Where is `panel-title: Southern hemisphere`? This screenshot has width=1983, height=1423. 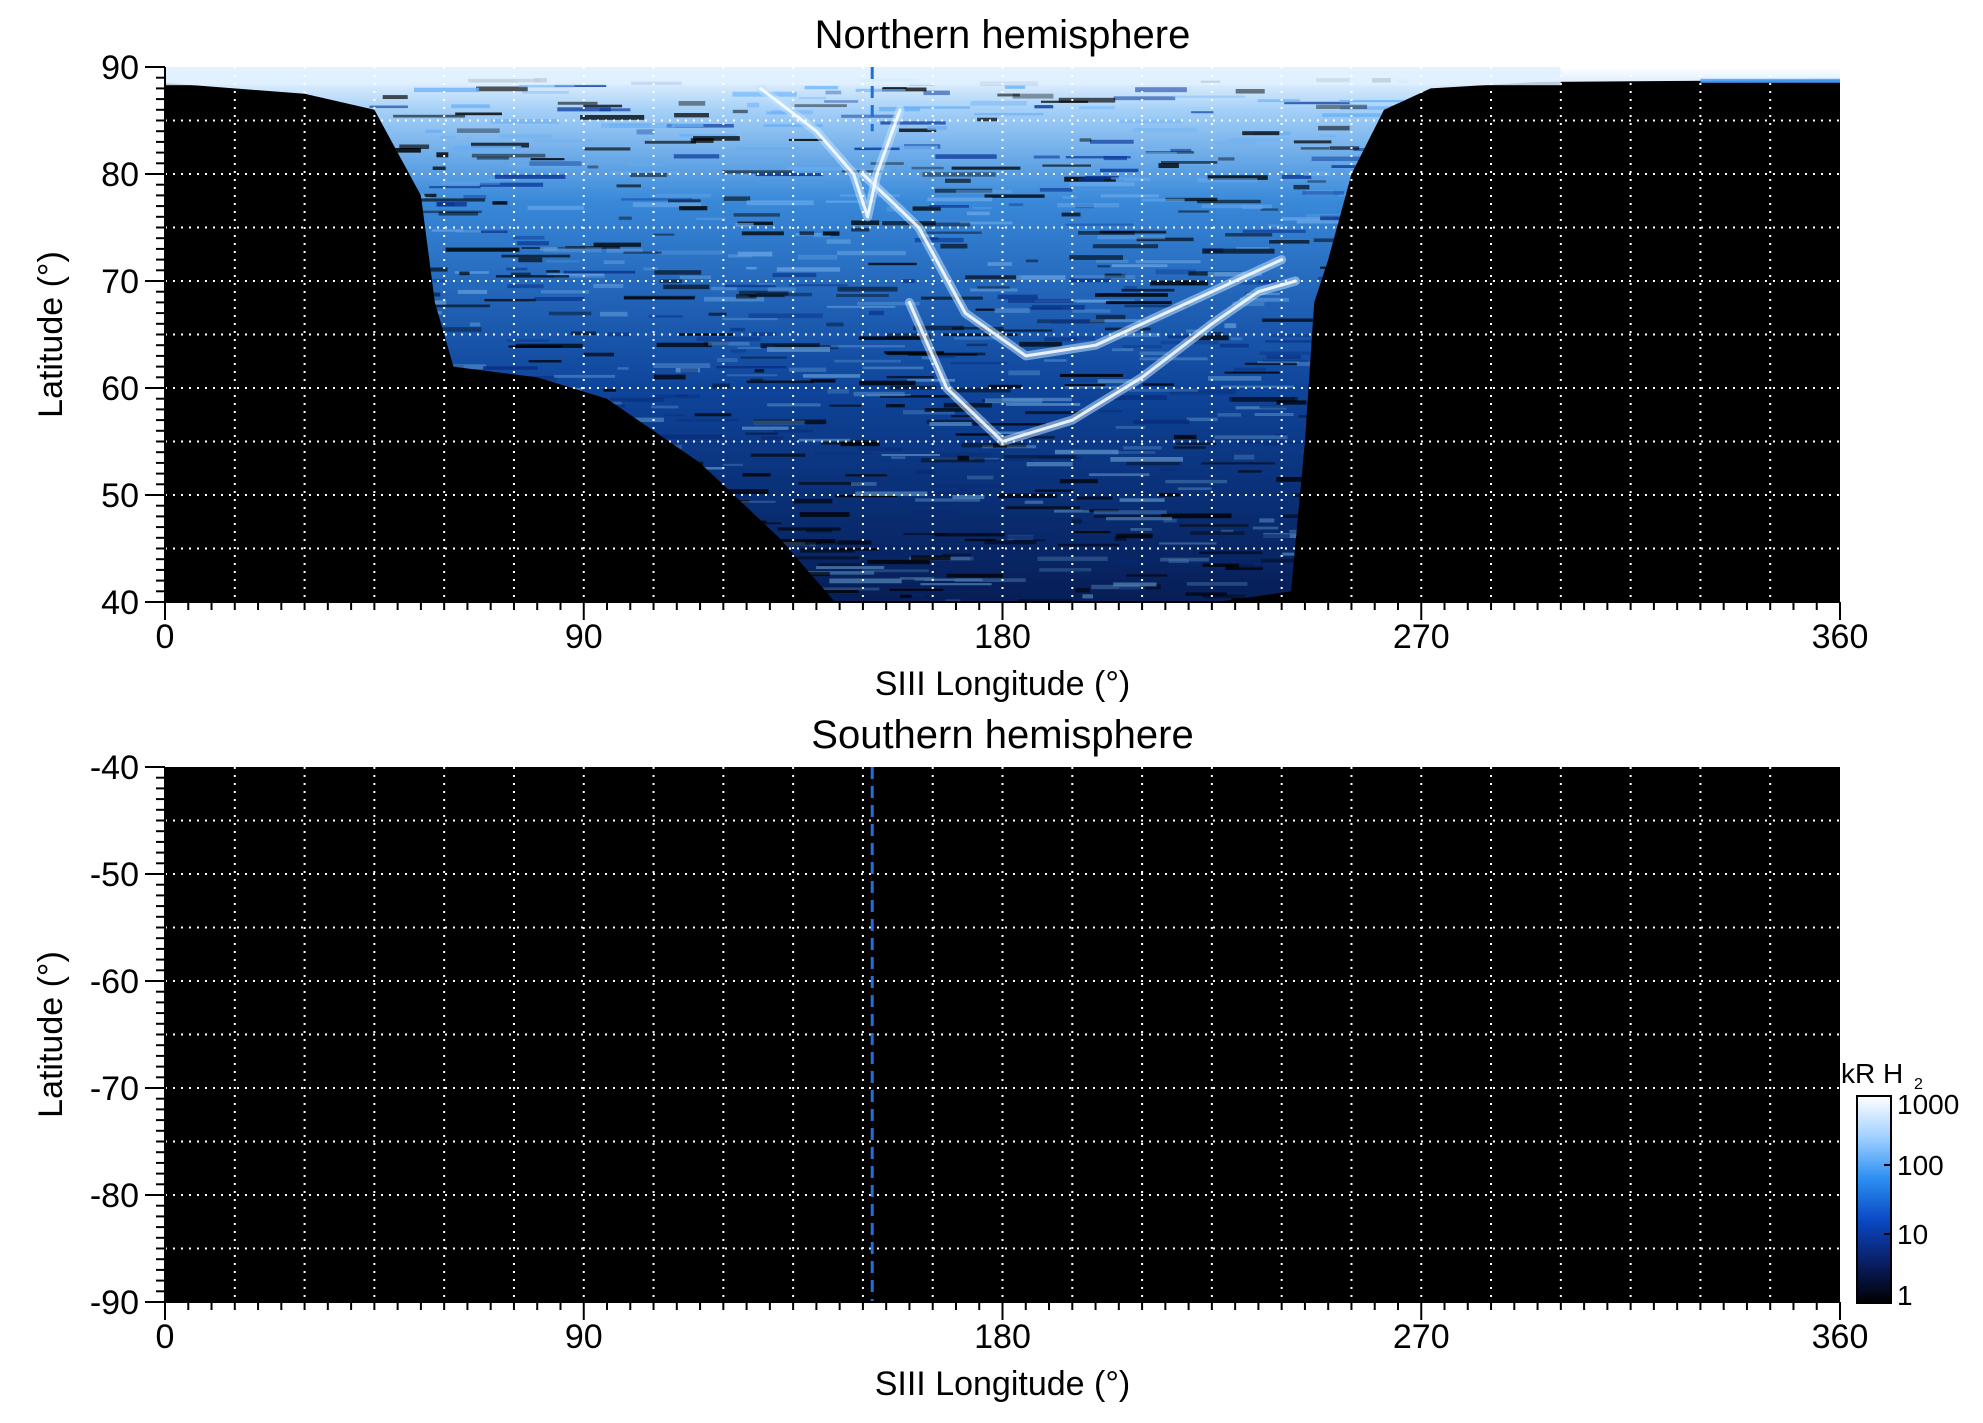 panel-title: Southern hemisphere is located at coordinates (1002, 735).